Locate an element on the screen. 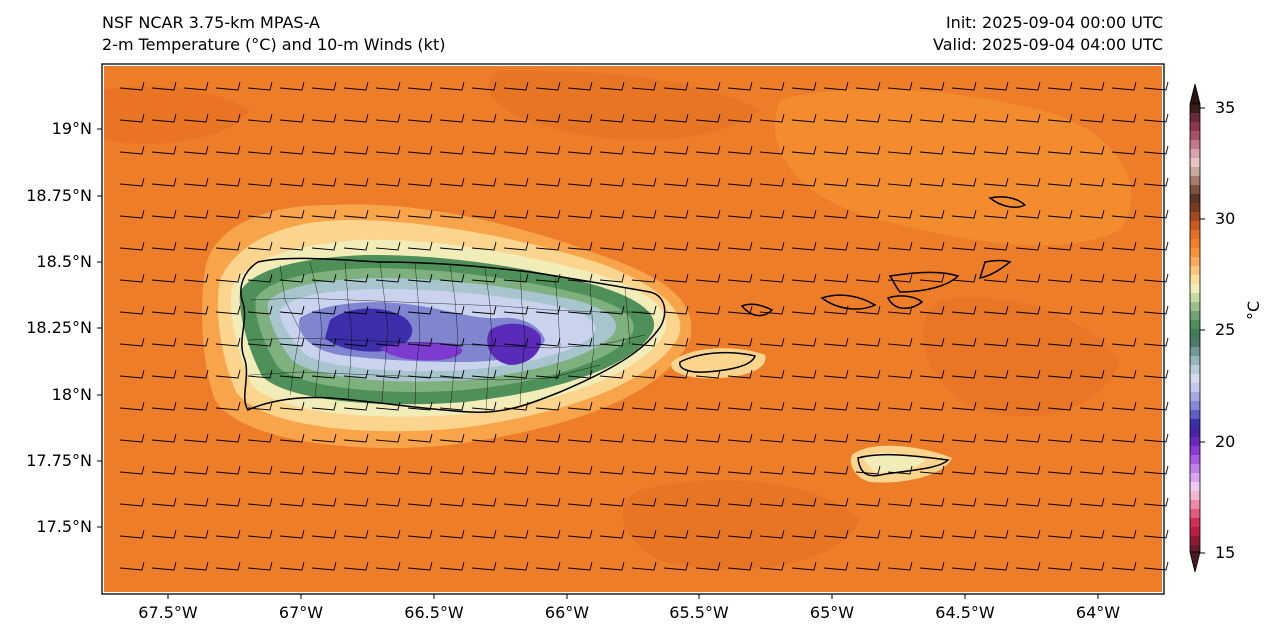 This screenshot has height=639, width=1280. colorbar-tick-15: 15 is located at coordinates (1225, 552).